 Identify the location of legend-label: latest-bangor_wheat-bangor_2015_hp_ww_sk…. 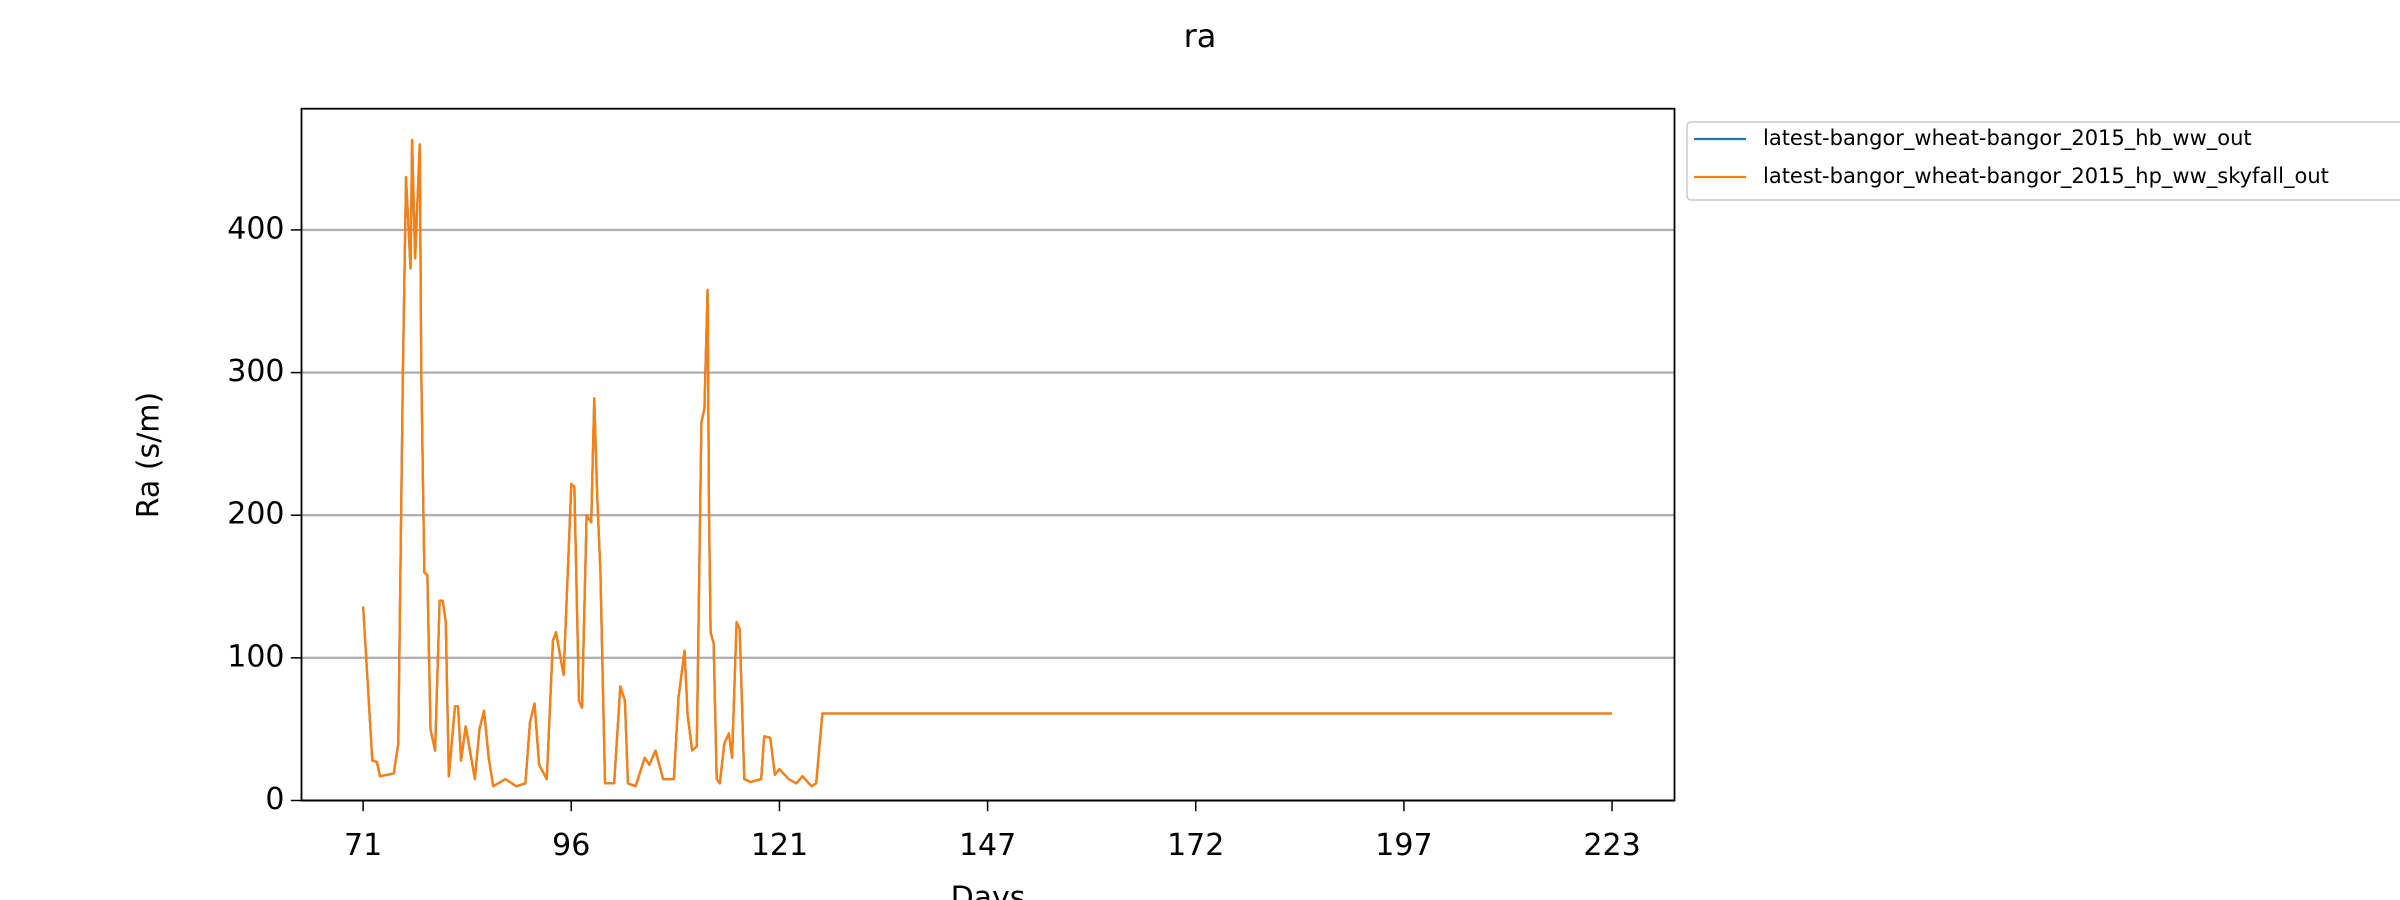
(2046, 176).